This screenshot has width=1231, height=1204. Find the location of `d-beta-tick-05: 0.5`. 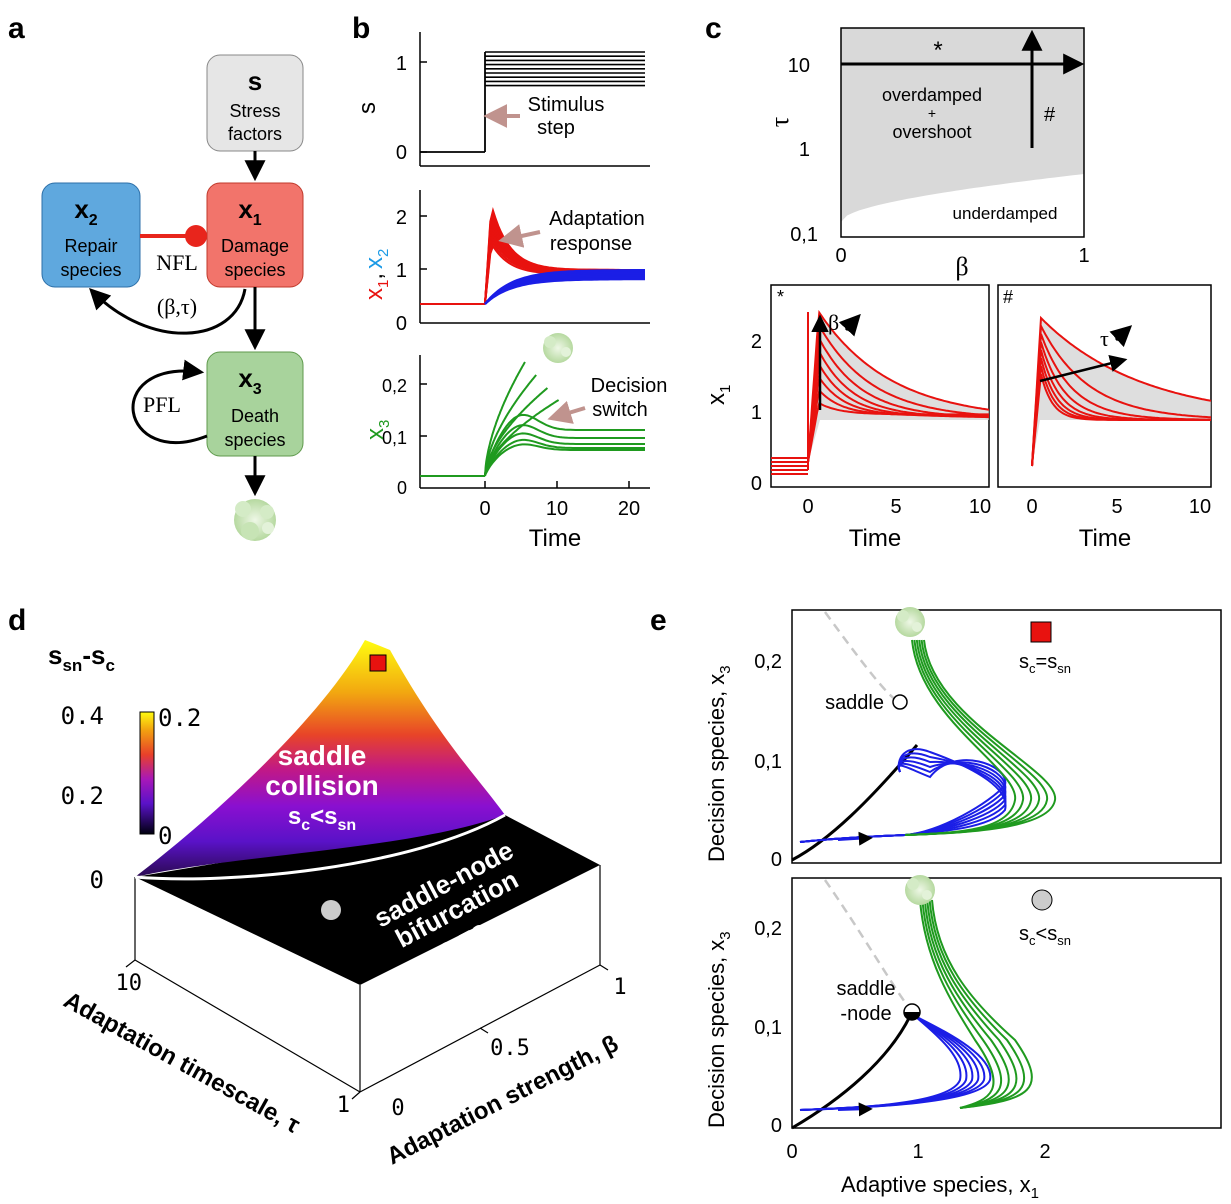

d-beta-tick-05: 0.5 is located at coordinates (510, 1048).